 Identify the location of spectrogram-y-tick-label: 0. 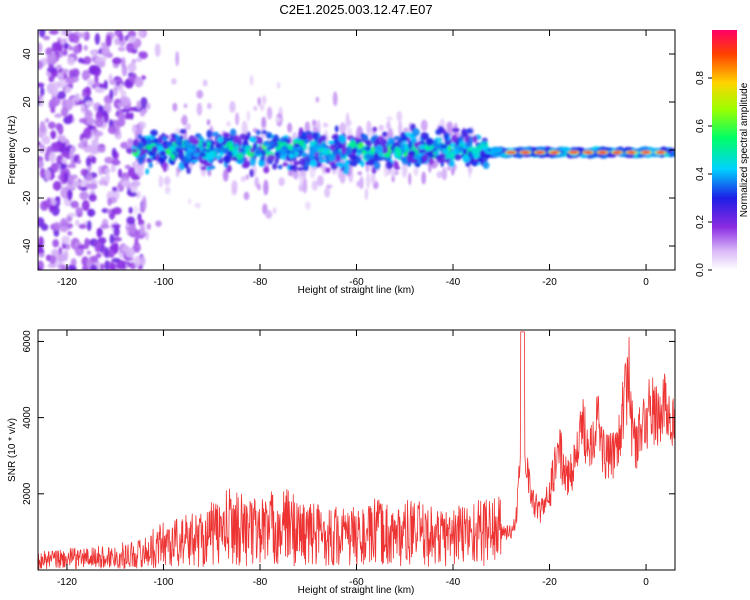
(27, 150).